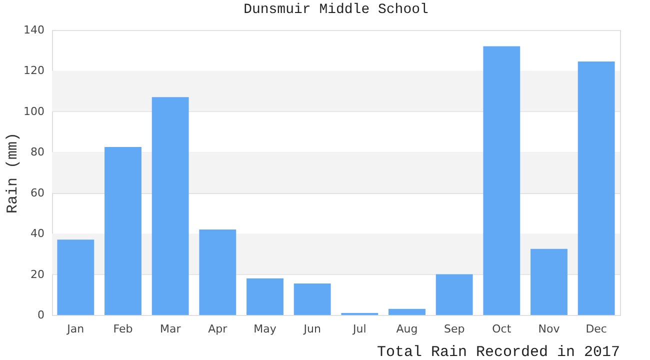  I want to click on y-tick-label: 60, so click(37, 193).